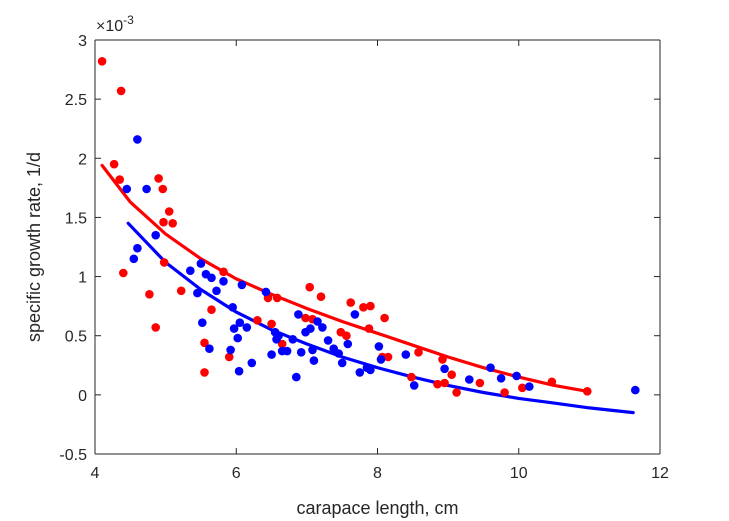 The width and height of the screenshot is (729, 521). I want to click on x-tick-label: 4, so click(95, 473).